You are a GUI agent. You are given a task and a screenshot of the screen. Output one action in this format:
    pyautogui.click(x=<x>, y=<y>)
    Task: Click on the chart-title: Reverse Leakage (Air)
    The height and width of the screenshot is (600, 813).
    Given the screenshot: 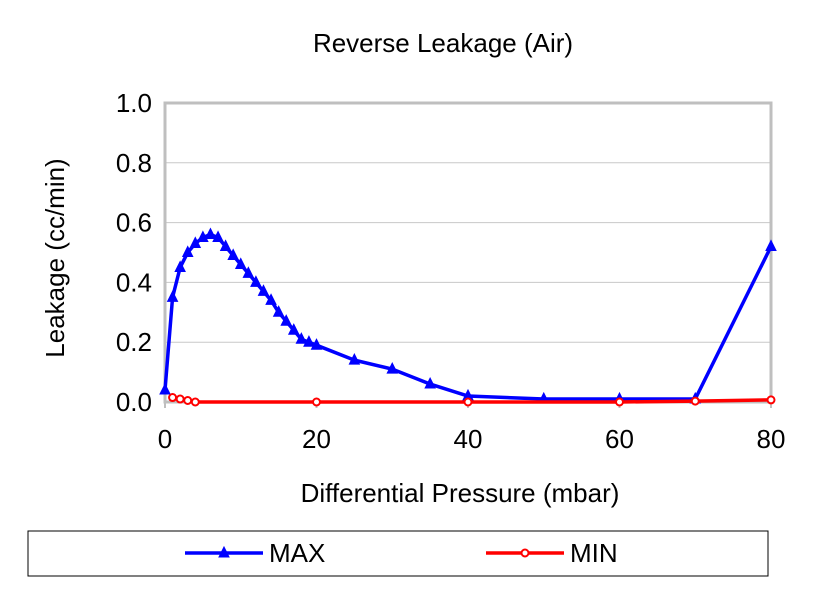 What is the action you would take?
    pyautogui.click(x=443, y=43)
    